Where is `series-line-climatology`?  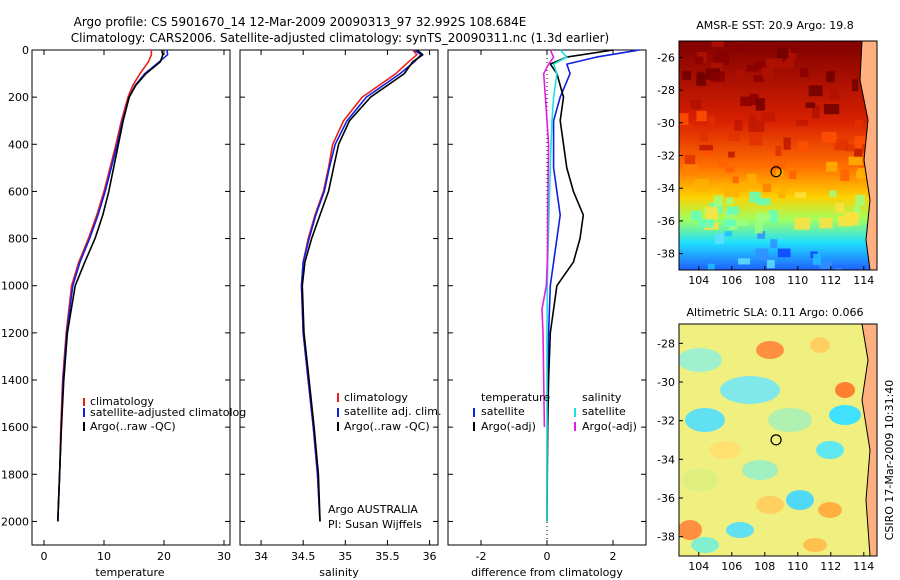 series-line-climatology is located at coordinates (105, 286).